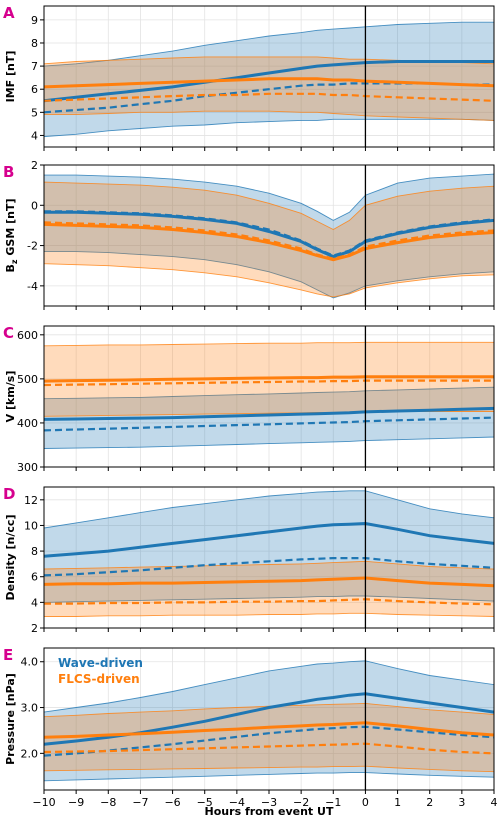 The height and width of the screenshot is (821, 498). What do you see at coordinates (494, 802) in the screenshot?
I see `x-tick-label: 4` at bounding box center [494, 802].